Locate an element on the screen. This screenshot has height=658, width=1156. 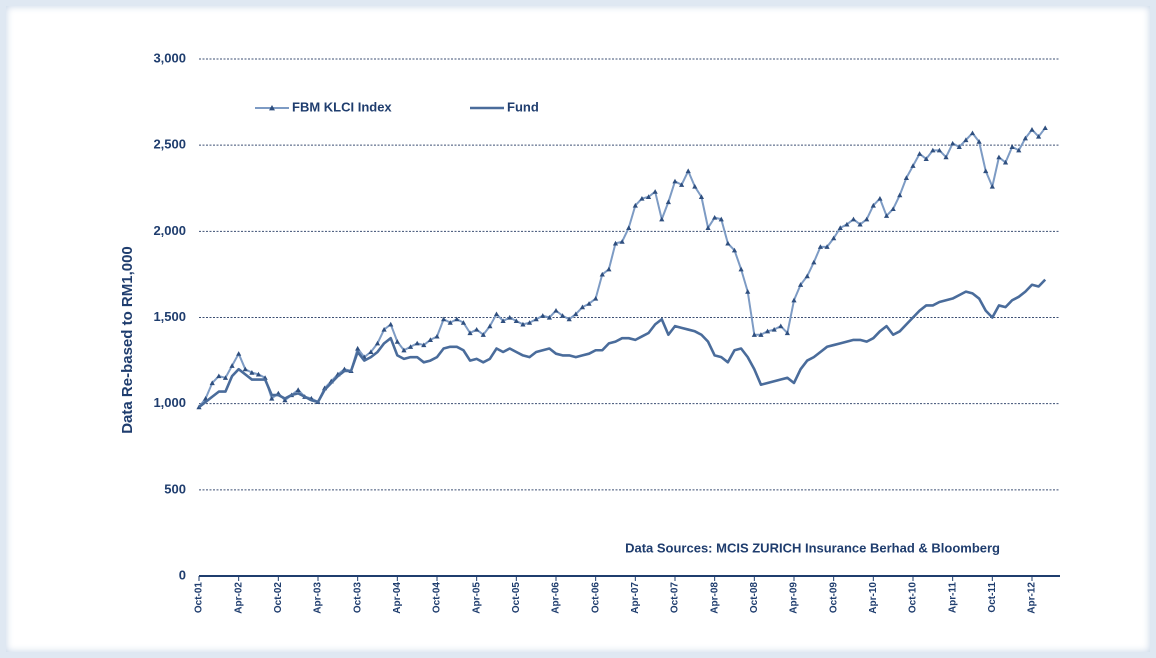
x-tick-label: Apr-09 is located at coordinates (794, 598).